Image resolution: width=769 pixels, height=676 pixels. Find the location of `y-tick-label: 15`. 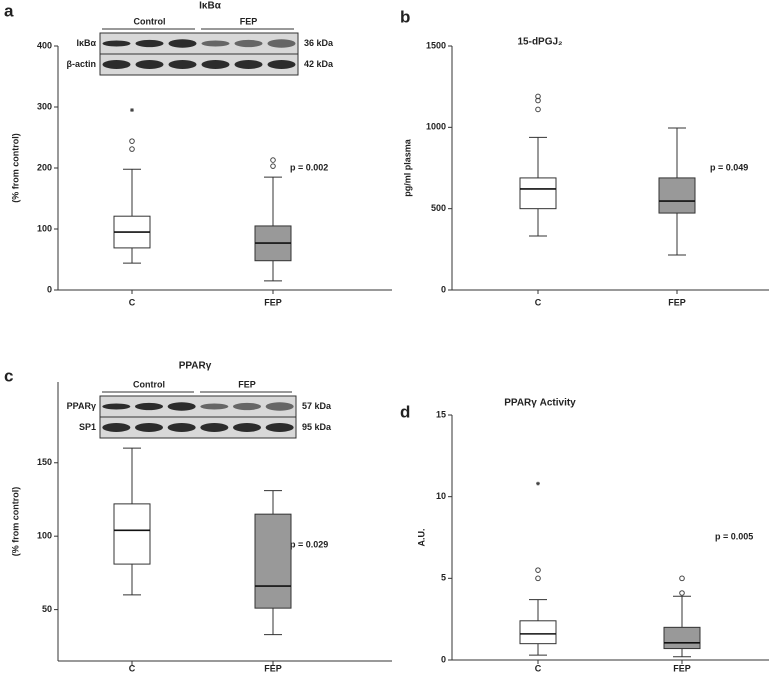

y-tick-label: 15 is located at coordinates (441, 414).